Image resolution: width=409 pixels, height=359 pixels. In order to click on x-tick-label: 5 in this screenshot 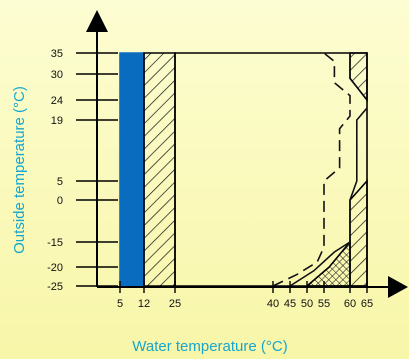, I will do `click(120, 304)`.